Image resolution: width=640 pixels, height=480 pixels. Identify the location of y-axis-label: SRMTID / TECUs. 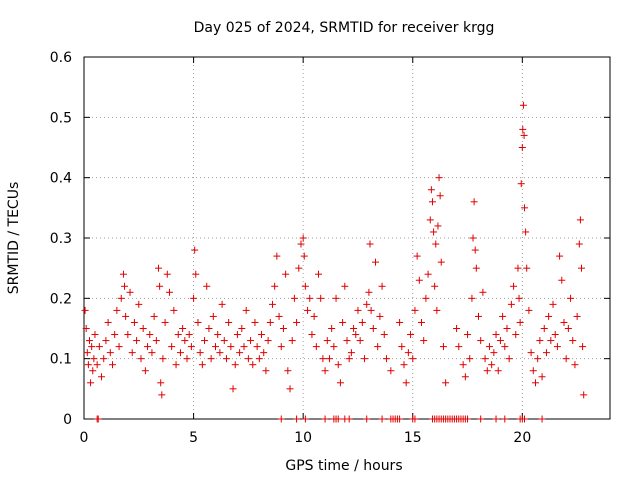
(14, 238).